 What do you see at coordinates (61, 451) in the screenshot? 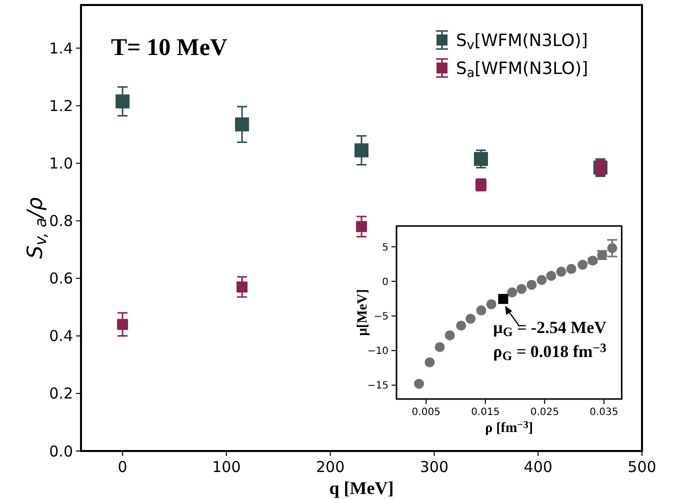
I see `y-tick-label: 0.0` at bounding box center [61, 451].